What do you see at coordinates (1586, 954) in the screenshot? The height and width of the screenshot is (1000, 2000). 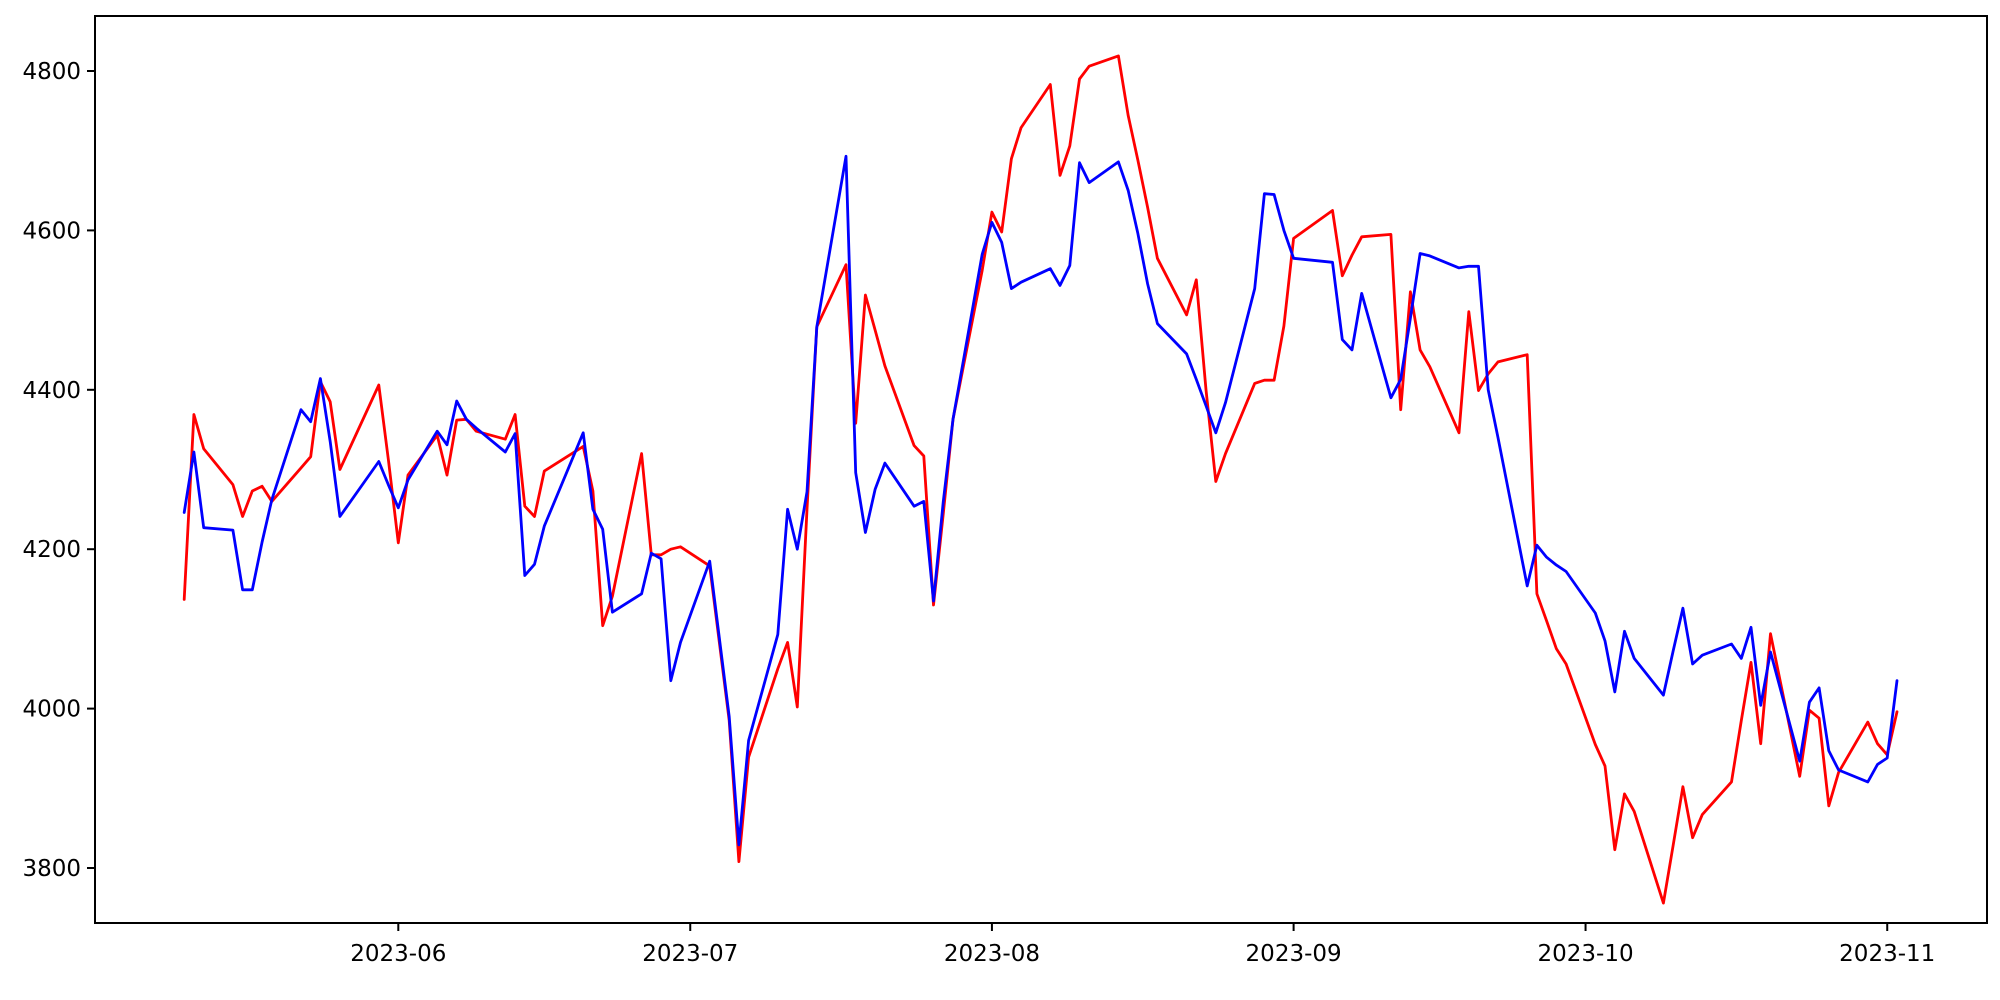 I see `x-tick-label: 2023-10` at bounding box center [1586, 954].